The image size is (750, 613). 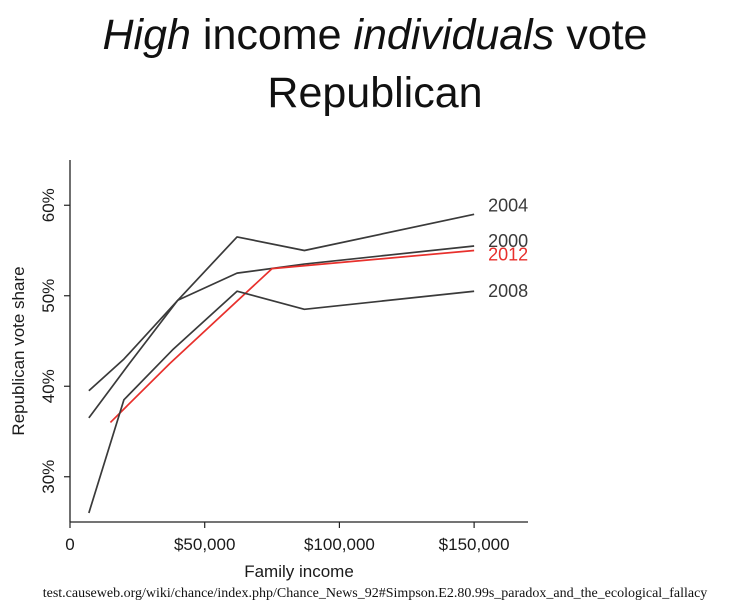 I want to click on y-tick-label: 60%, so click(x=48, y=205).